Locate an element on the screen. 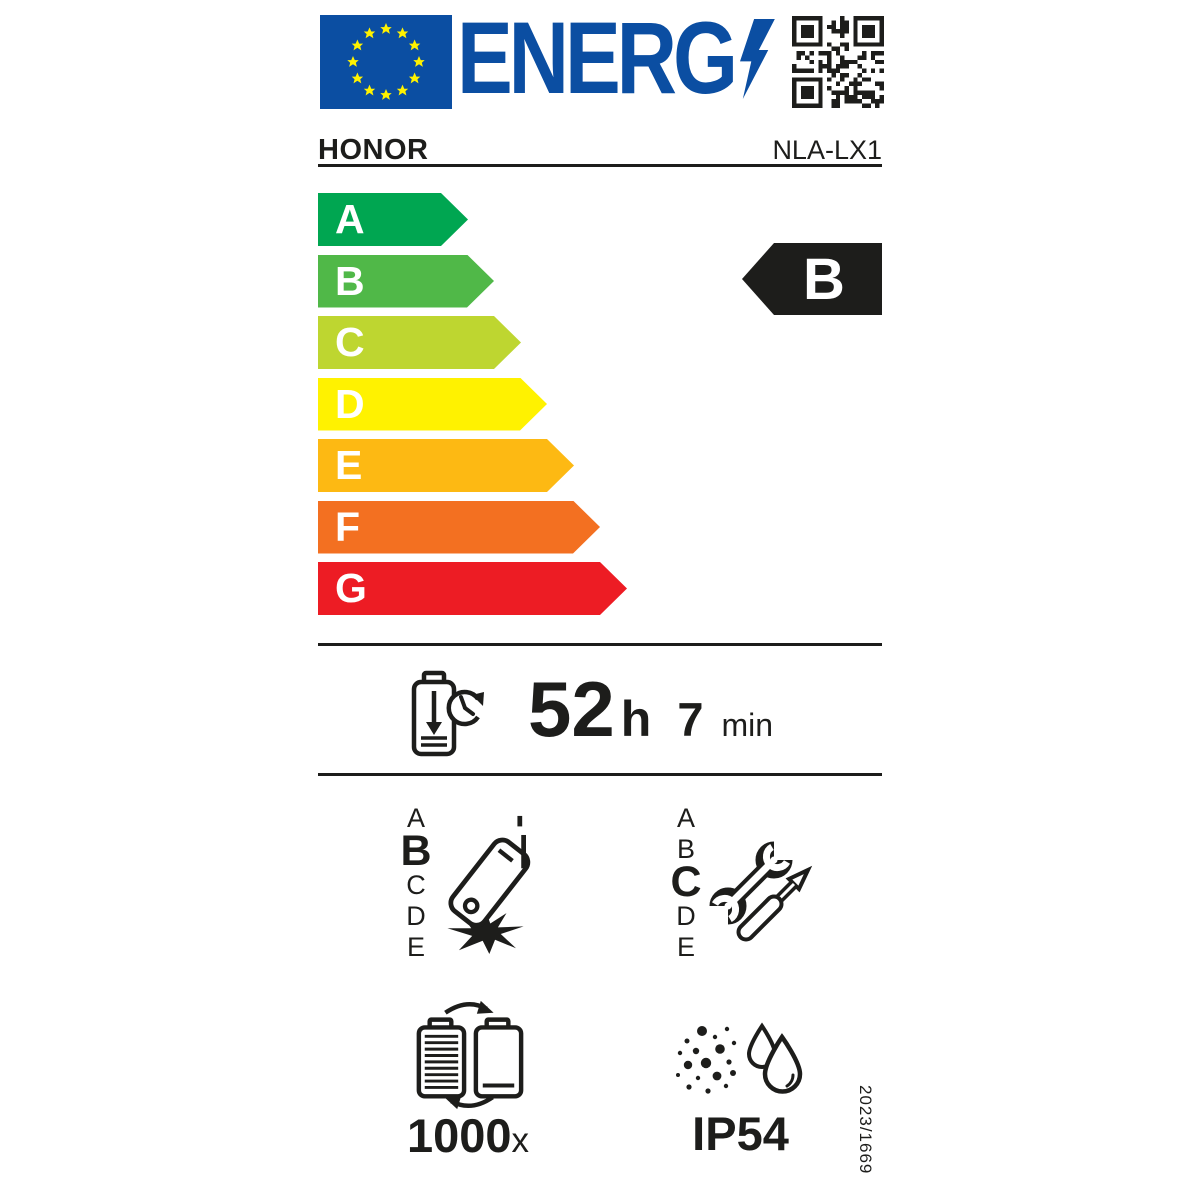 This screenshot has height=1200, width=1200. energy-class-c-arrow: C is located at coordinates (419, 342).